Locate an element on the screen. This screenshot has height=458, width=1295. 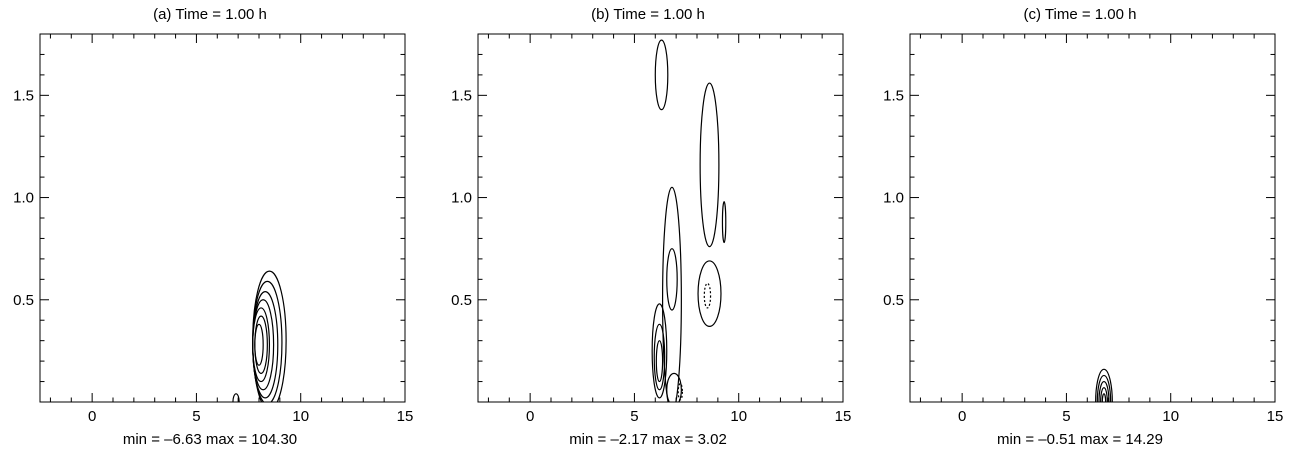
panel-title: (b) Time = 1.00 h is located at coordinates (648, 14).